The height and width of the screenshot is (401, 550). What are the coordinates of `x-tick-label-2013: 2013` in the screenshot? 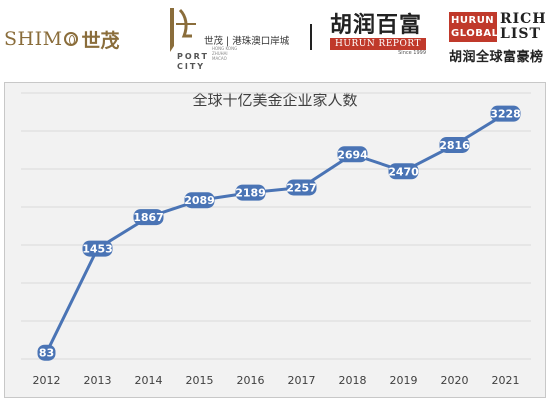 It's located at (98, 380).